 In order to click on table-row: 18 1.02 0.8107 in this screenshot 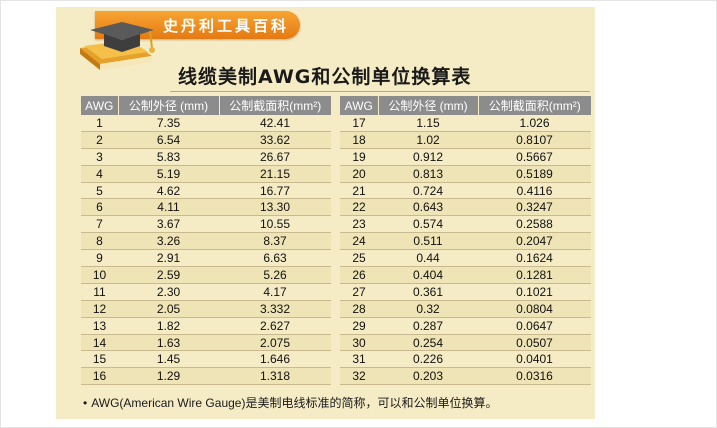, I will do `click(465, 140)`.